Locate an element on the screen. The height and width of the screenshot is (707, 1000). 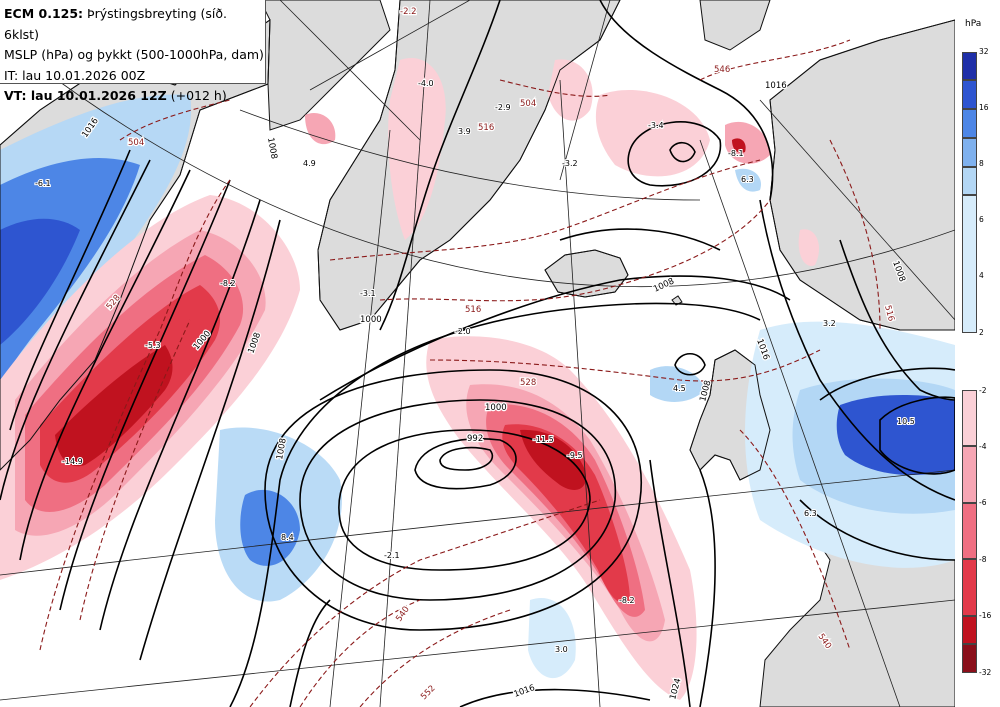
isobar-label: 992 is located at coordinates (475, 439).